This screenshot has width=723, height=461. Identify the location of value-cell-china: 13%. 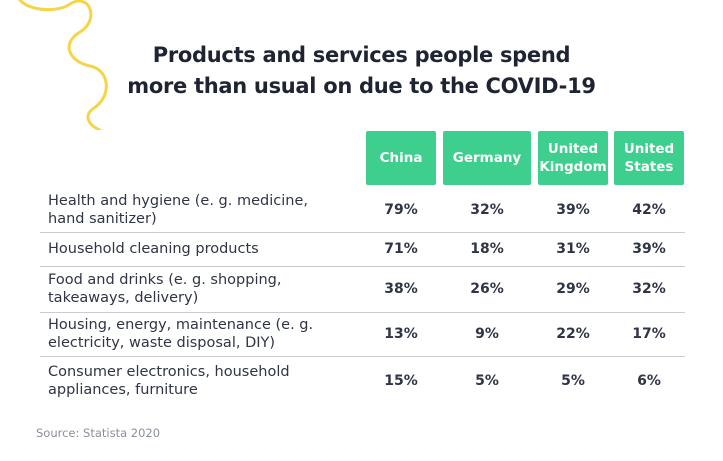
(401, 334).